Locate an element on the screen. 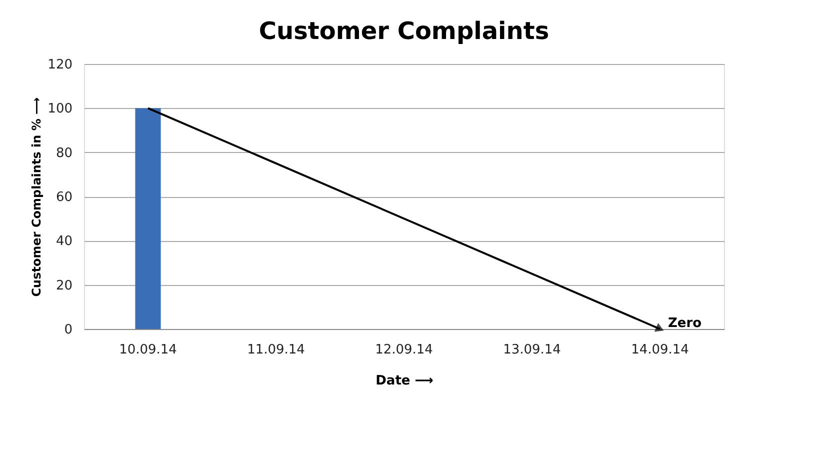  x-tick-label: 13.09.14 is located at coordinates (532, 350).